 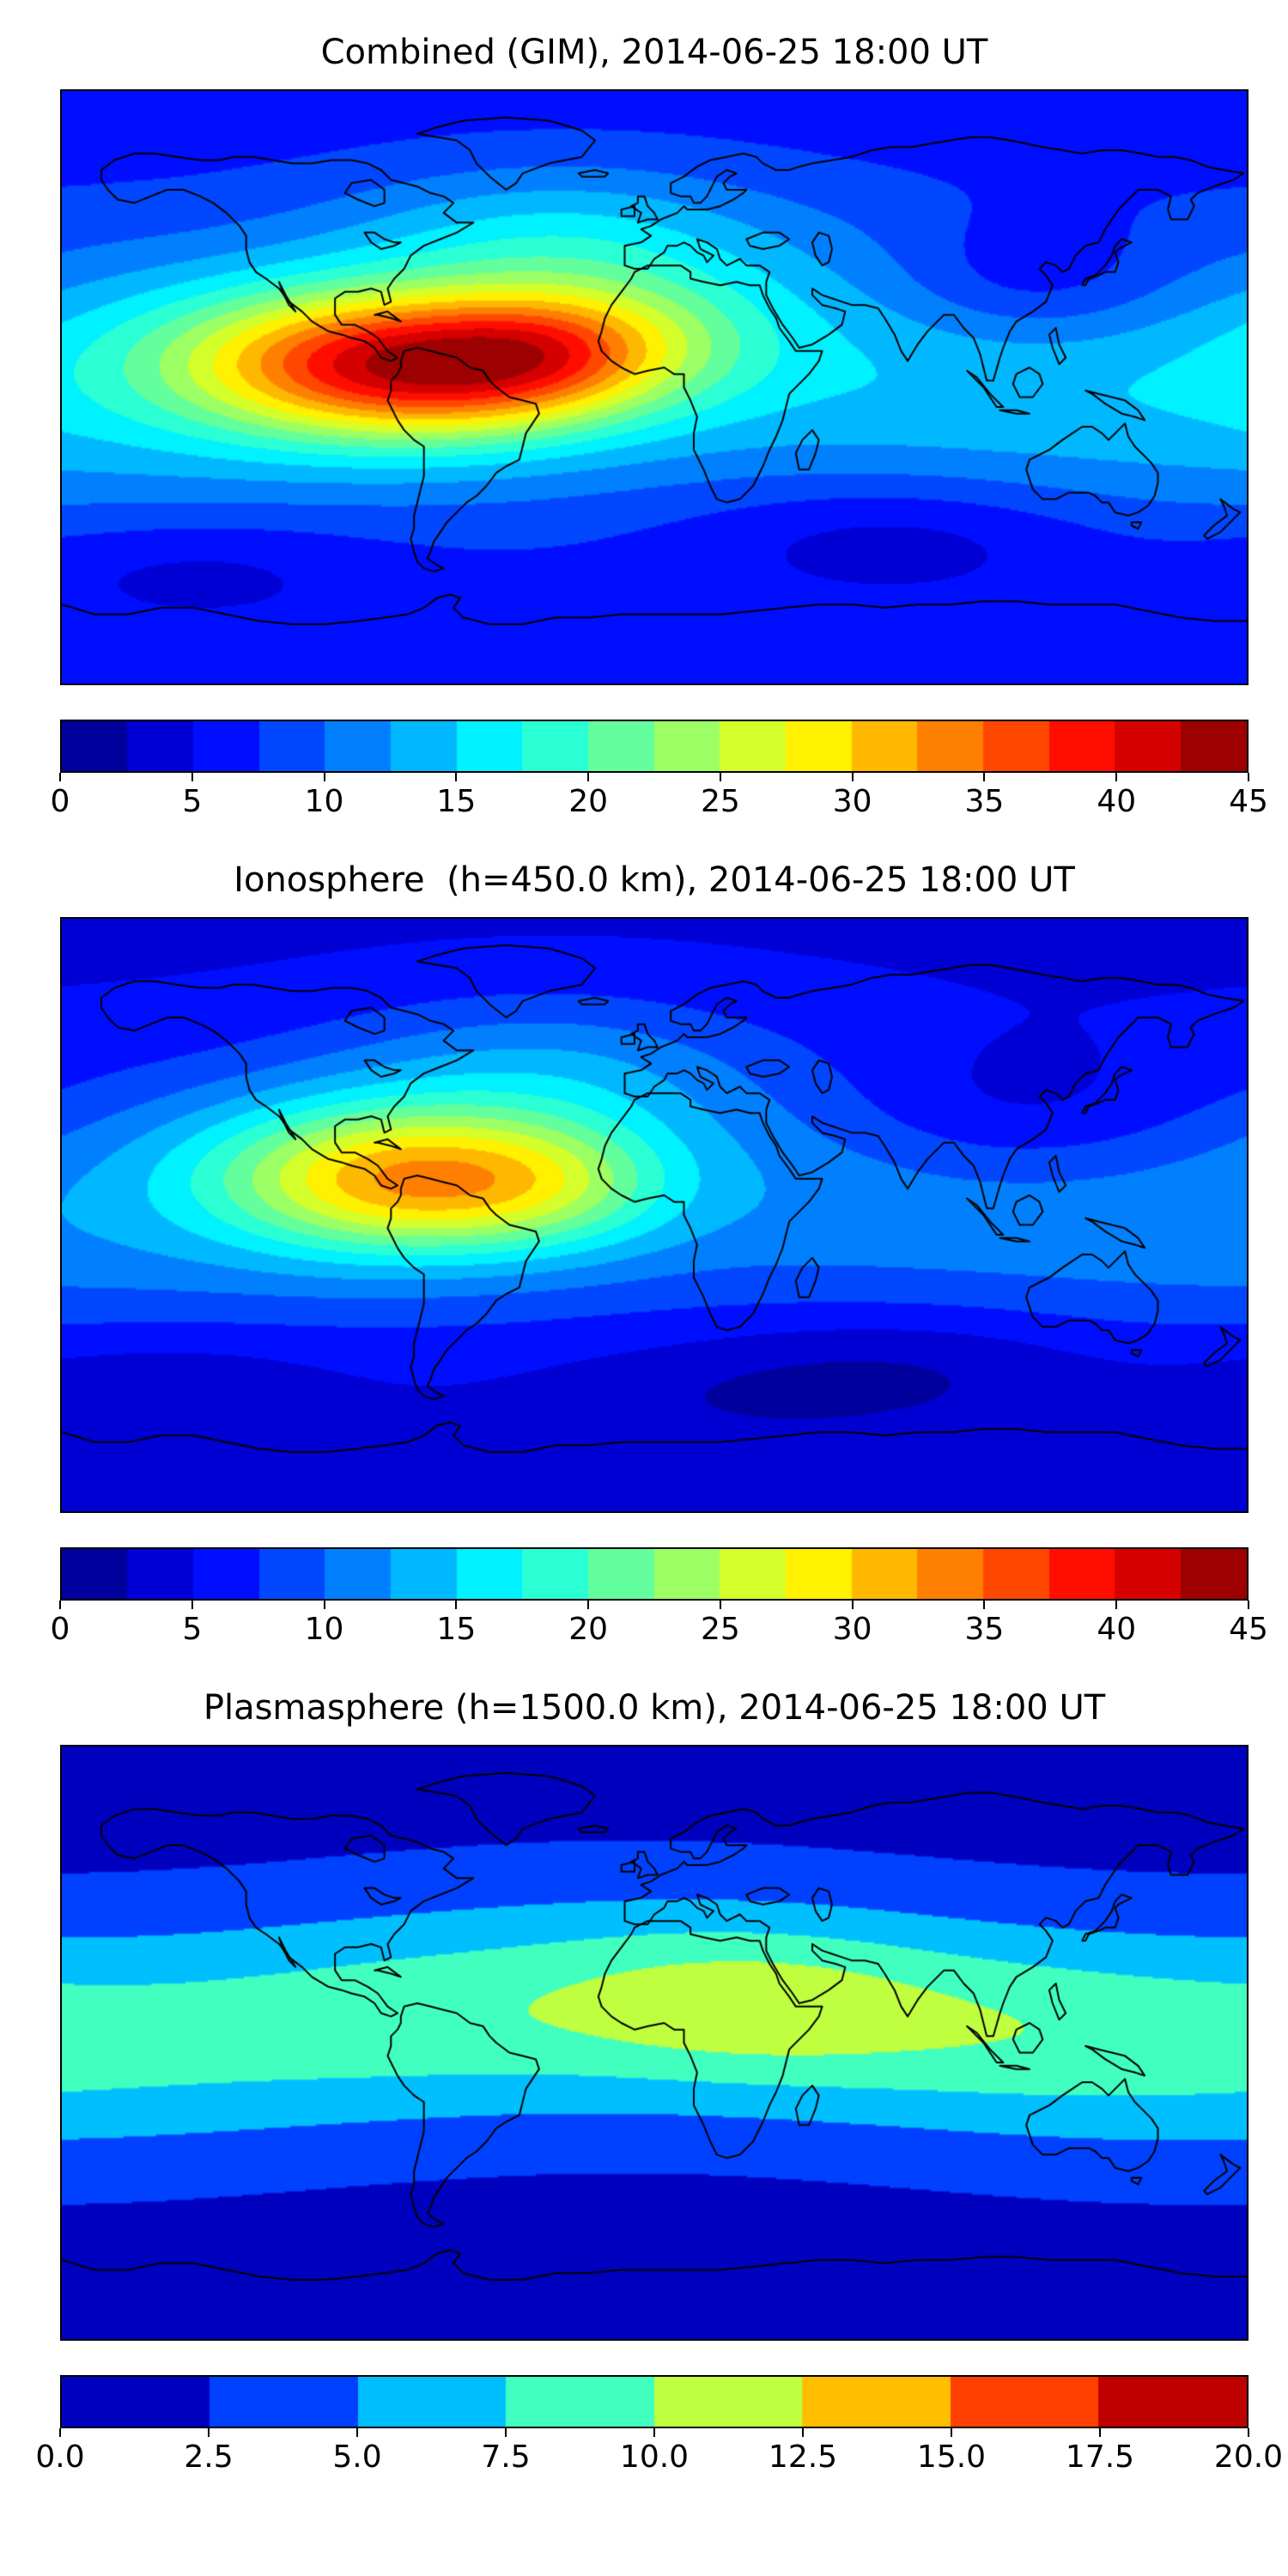 I want to click on colorbar-ticks-combined: 0 5 10 15 20 25 30 35 40 45, so click(x=660, y=799).